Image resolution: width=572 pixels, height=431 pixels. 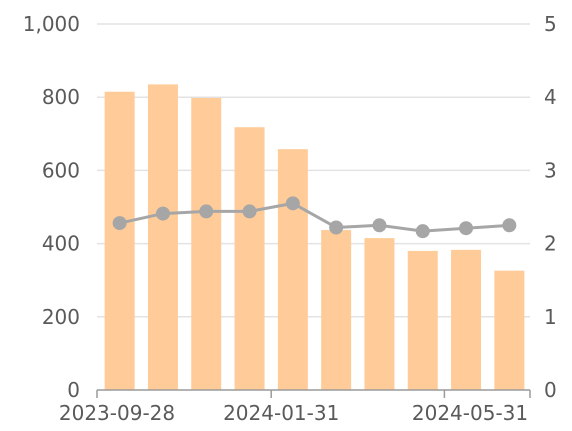 I want to click on line-series-path, so click(x=314, y=217).